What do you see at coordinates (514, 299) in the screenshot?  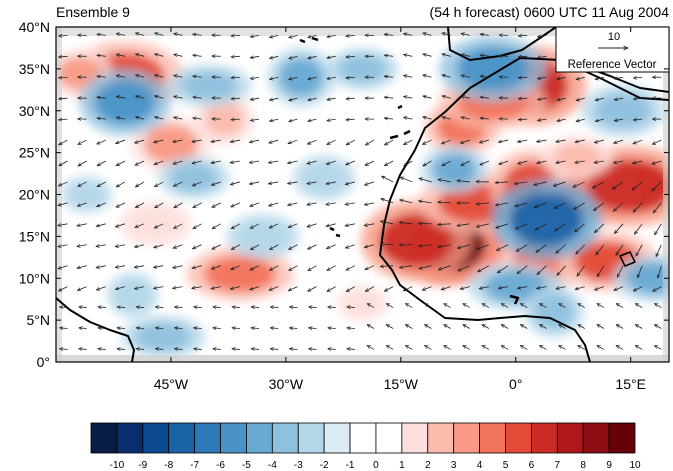 I see `coast-bioko` at bounding box center [514, 299].